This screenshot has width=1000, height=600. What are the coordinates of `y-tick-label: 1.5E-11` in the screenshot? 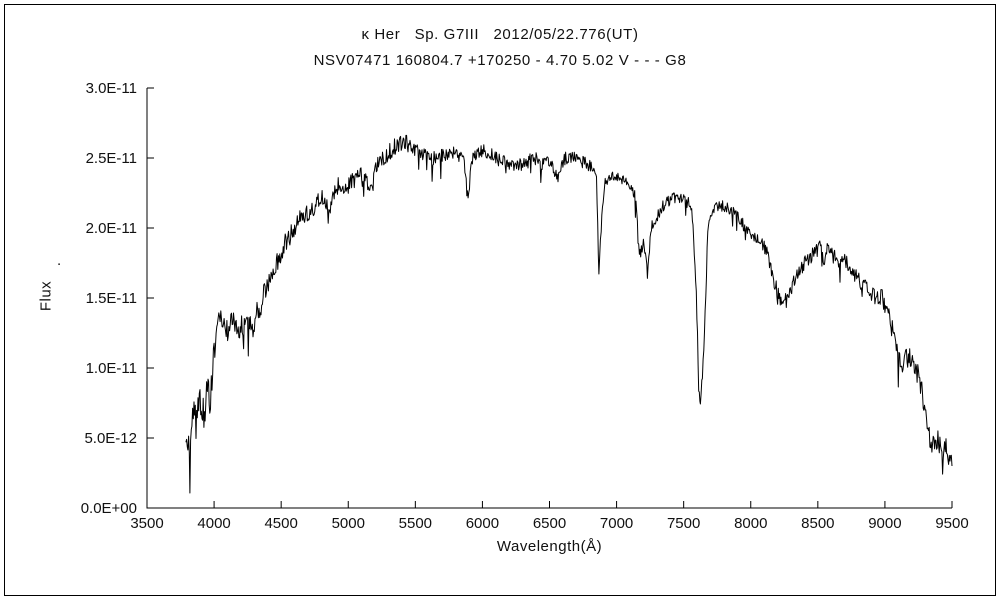 It's located at (111, 298).